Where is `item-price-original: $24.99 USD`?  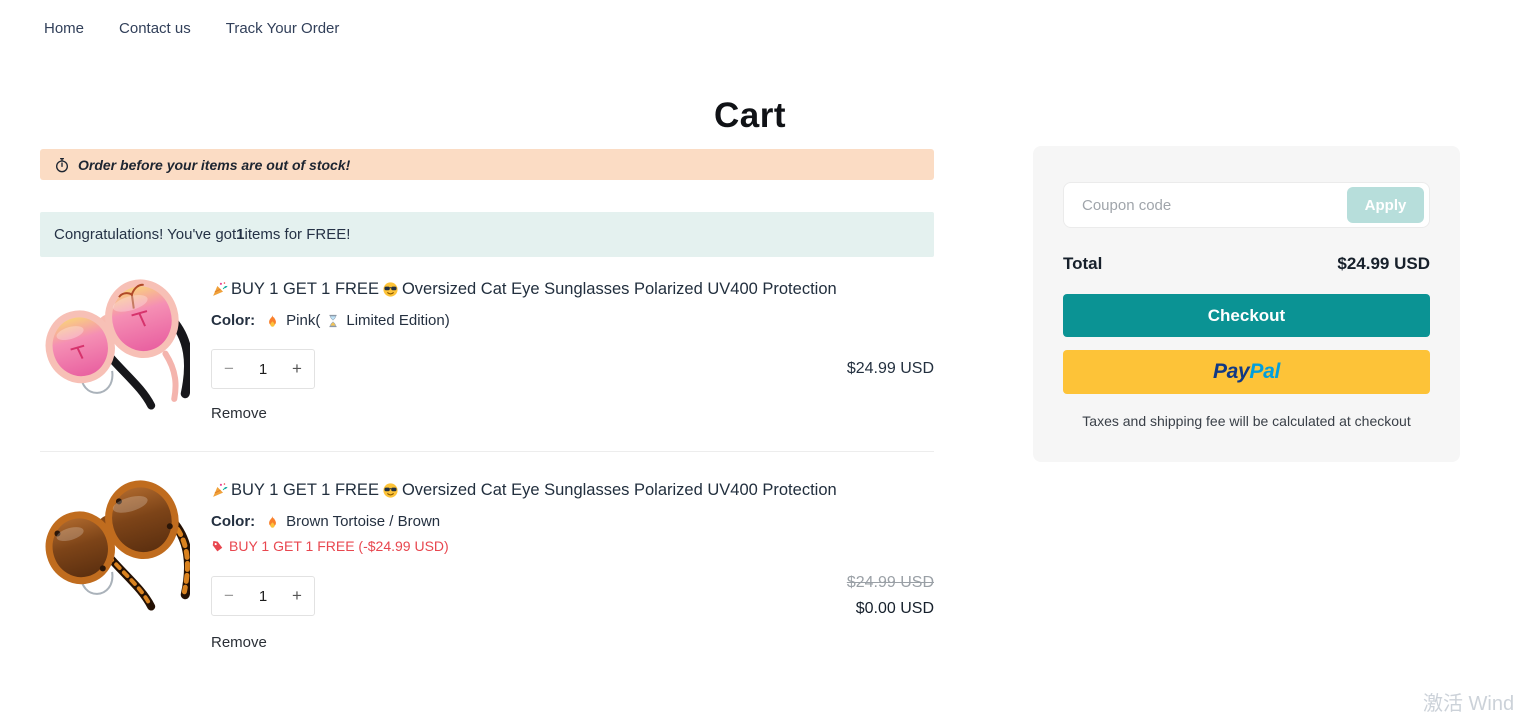
item-price-original: $24.99 USD is located at coordinates (890, 582).